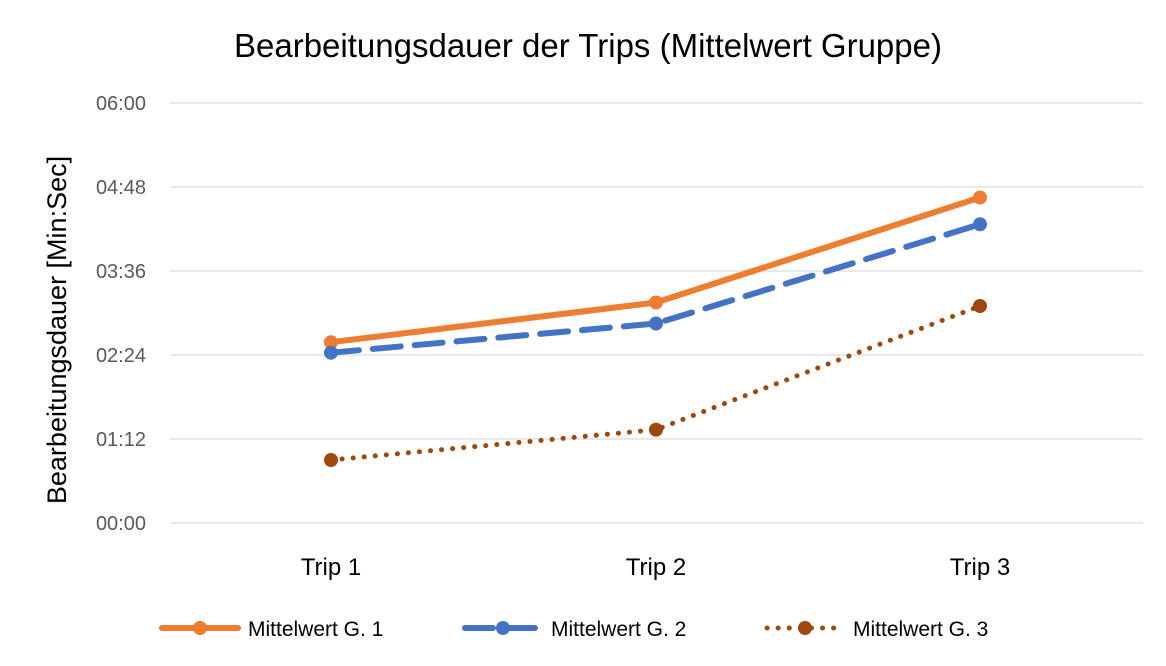 The height and width of the screenshot is (666, 1166). I want to click on x-tick-label-trip-2: Trip 2, so click(656, 567).